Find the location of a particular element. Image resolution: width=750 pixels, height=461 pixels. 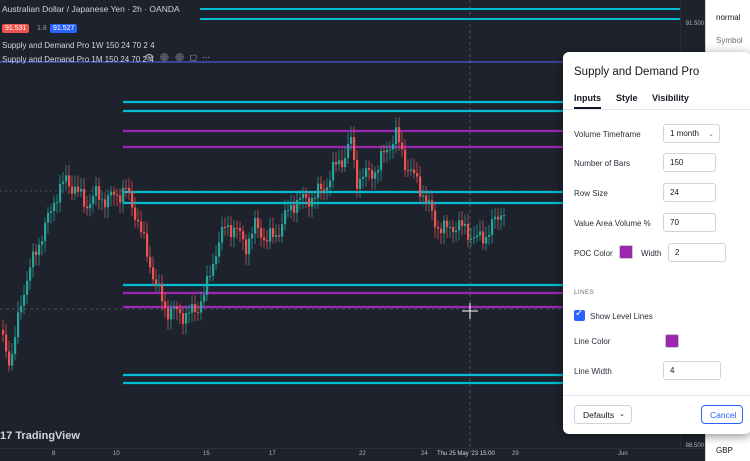

line-width-input: 4 is located at coordinates (692, 370).